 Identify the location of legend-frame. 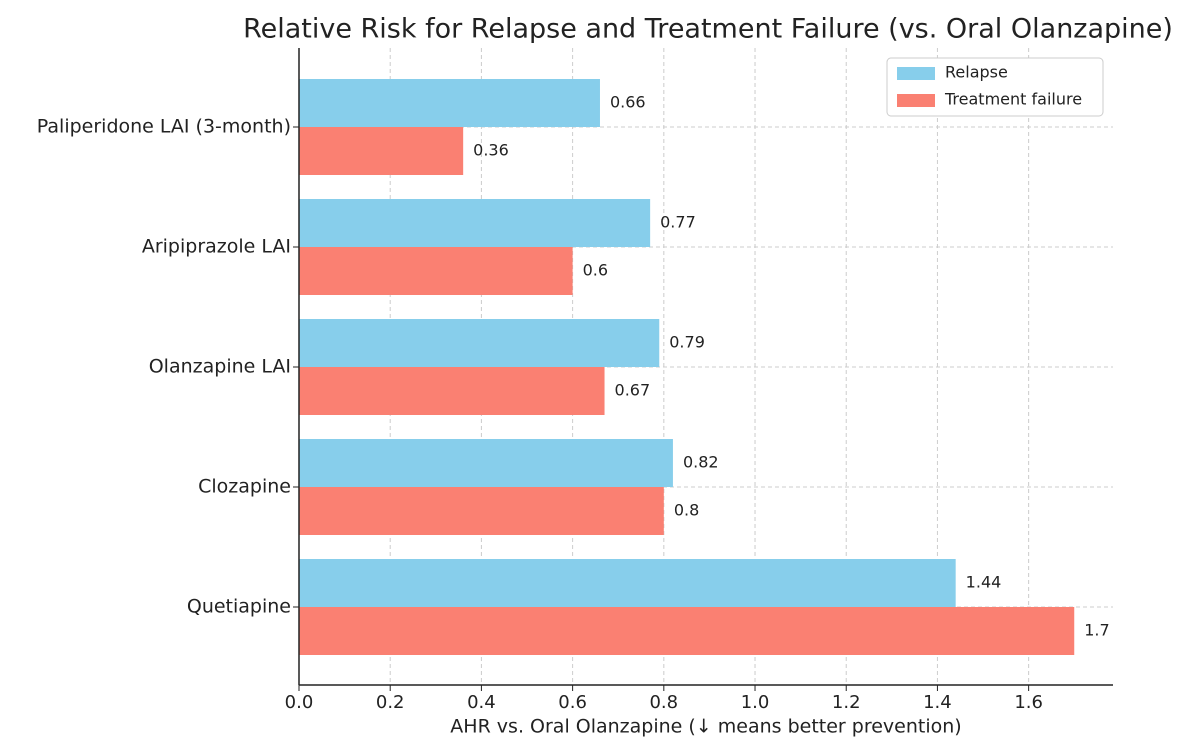
(995, 87).